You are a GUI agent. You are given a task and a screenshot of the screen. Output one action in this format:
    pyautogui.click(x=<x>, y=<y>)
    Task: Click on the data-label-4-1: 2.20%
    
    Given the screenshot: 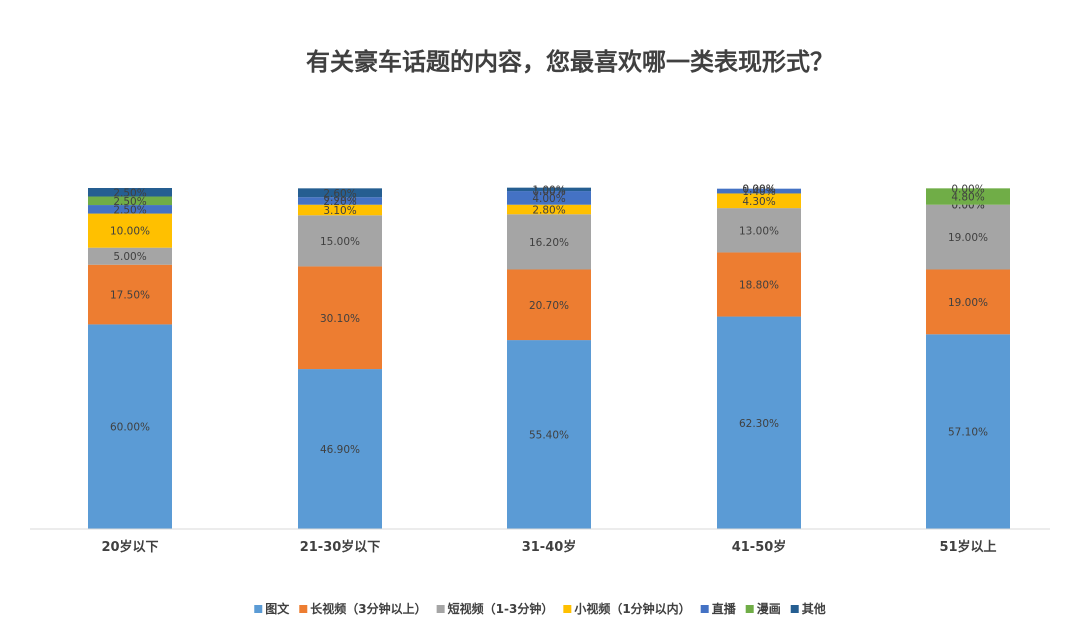 What is the action you would take?
    pyautogui.click(x=339, y=202)
    